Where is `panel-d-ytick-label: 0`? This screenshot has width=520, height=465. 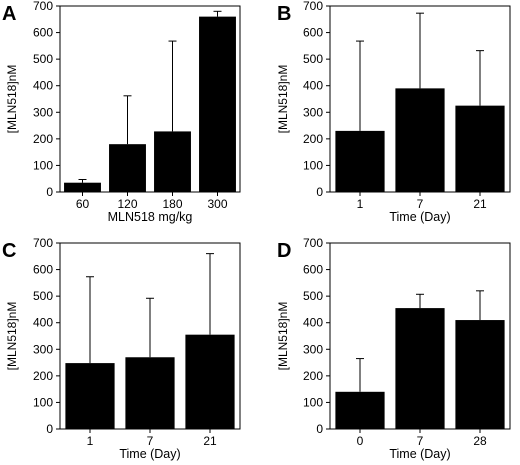
panel-d-ytick-label: 0 is located at coordinates (319, 429).